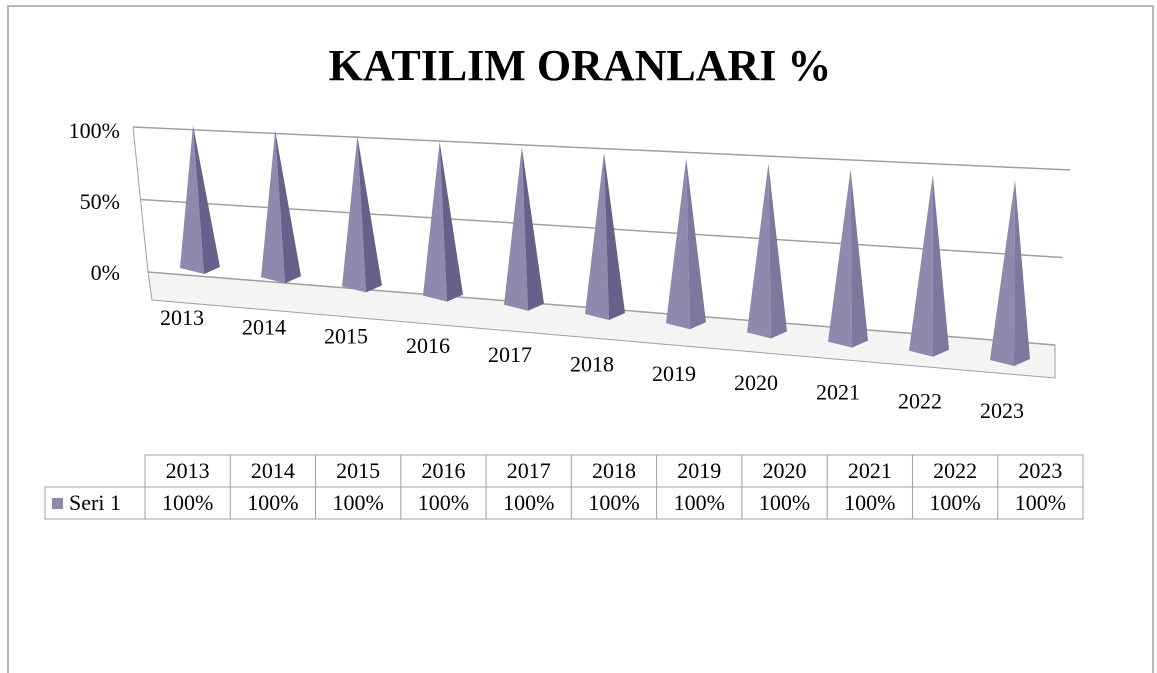 The height and width of the screenshot is (673, 1157). I want to click on table-header: 2022, so click(955, 470).